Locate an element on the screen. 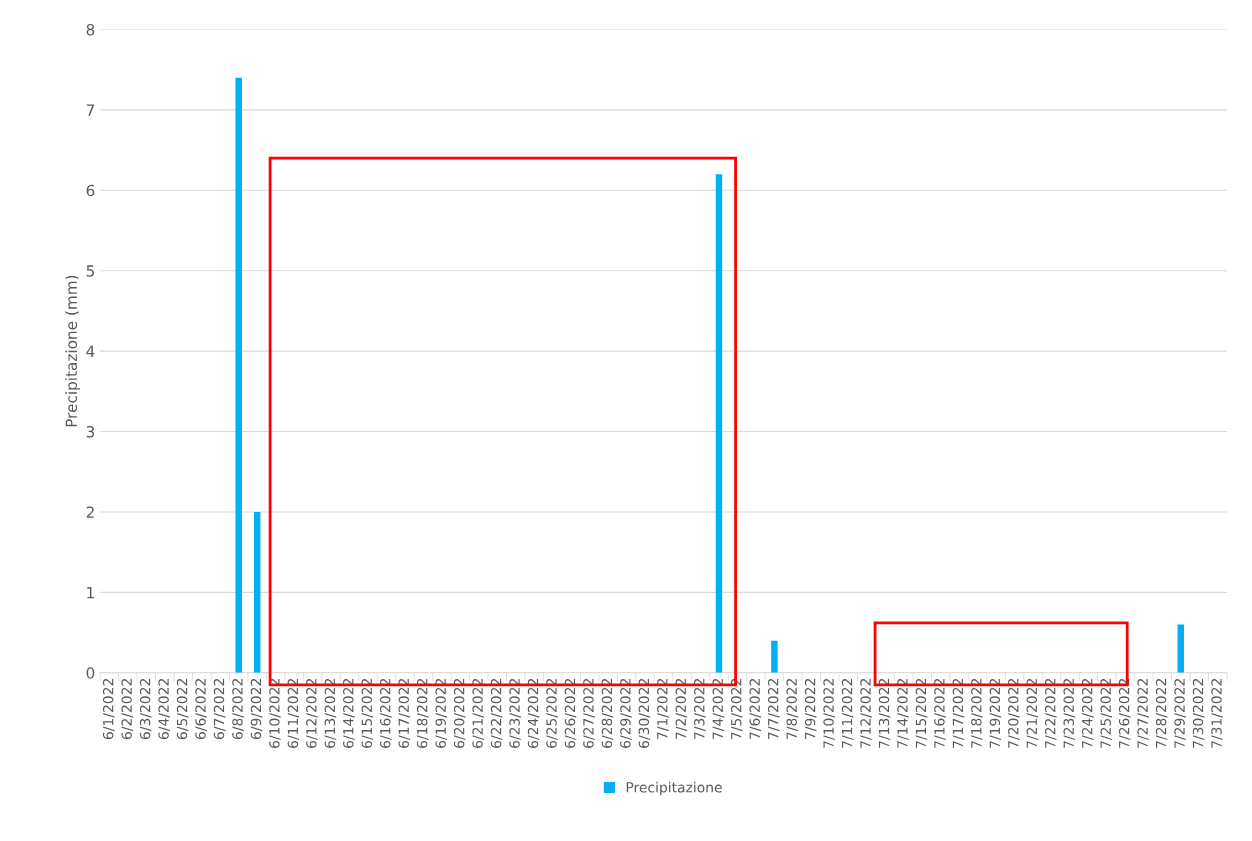 This screenshot has height=841, width=1252. x-tick-label: 6/5/2022 is located at coordinates (182, 709).